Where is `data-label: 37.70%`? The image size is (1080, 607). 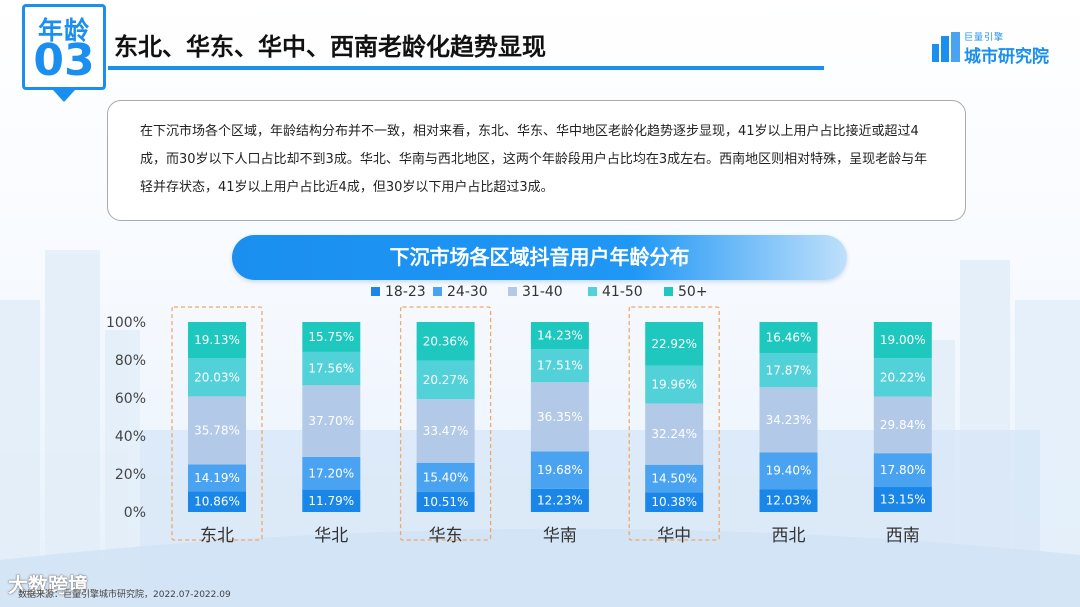 data-label: 37.70% is located at coordinates (331, 421).